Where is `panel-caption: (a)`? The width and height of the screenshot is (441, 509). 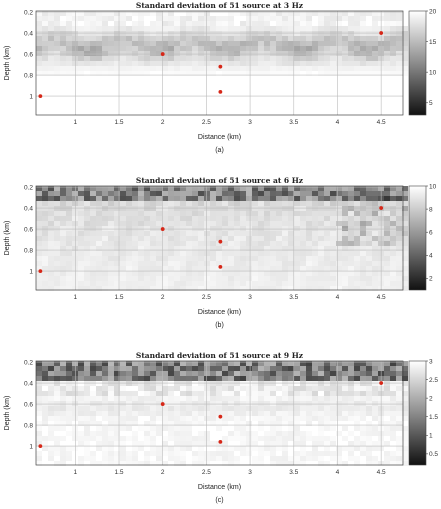
panel-caption: (a) is located at coordinates (219, 150).